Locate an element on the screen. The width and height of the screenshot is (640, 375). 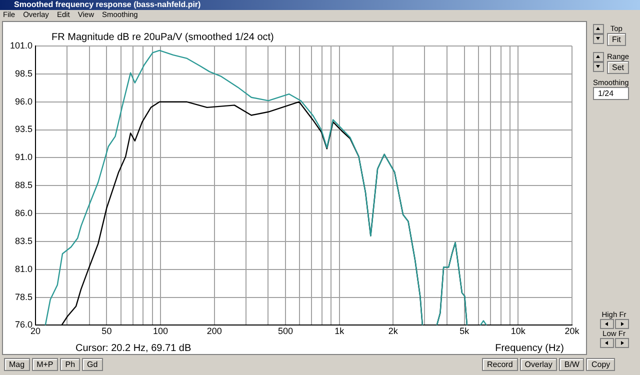
y-tick-label: 93.5 is located at coordinates (23, 129).